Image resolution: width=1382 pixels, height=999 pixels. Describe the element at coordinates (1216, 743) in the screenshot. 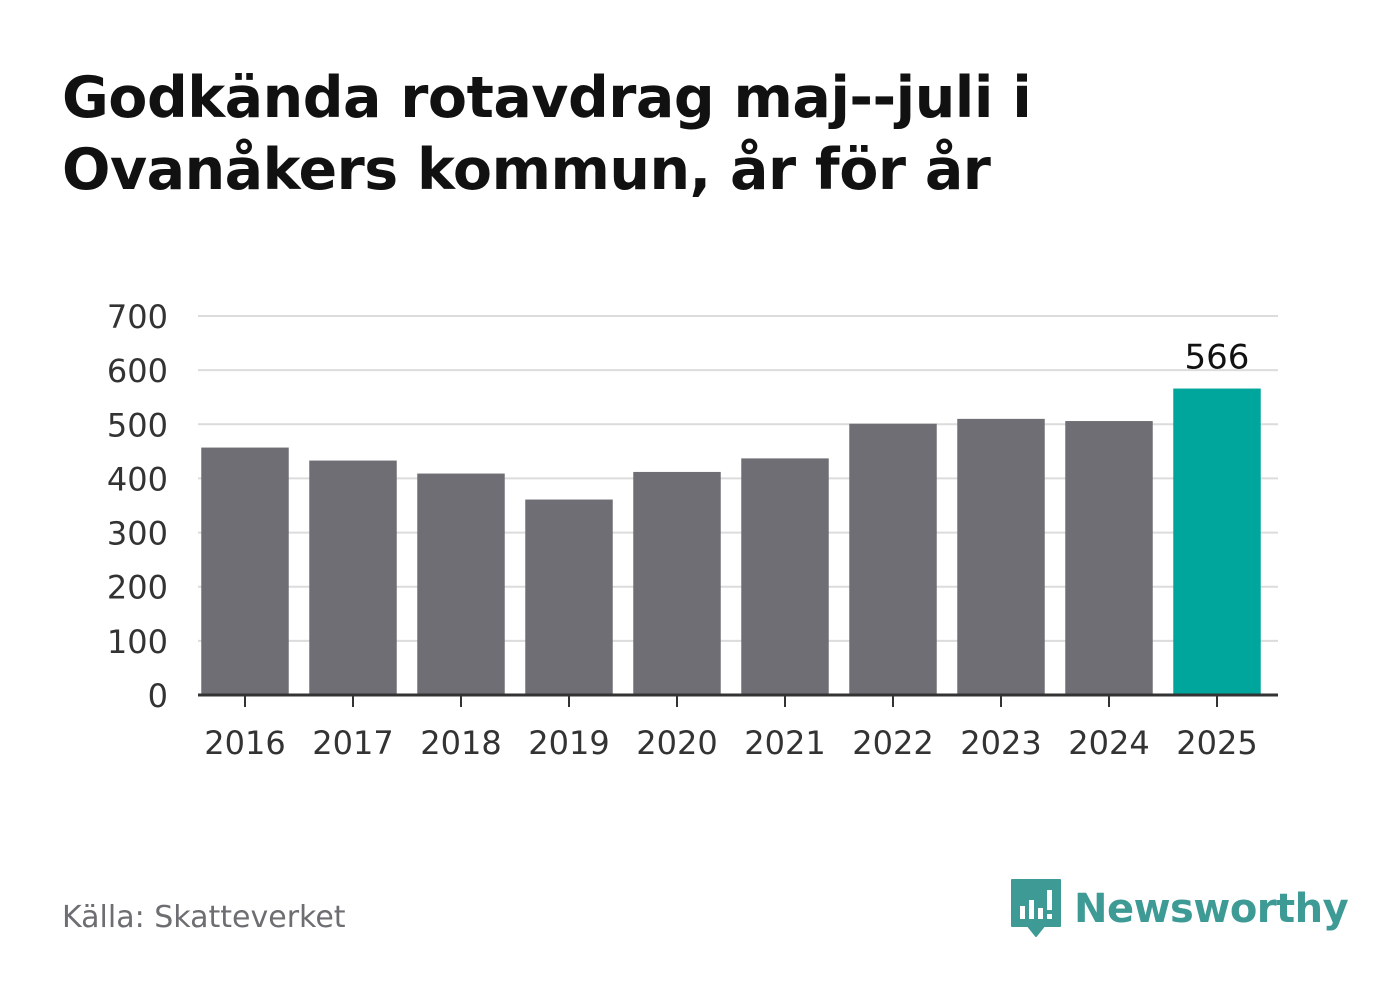

I see `x-tick-label-2025: 2025` at that location.